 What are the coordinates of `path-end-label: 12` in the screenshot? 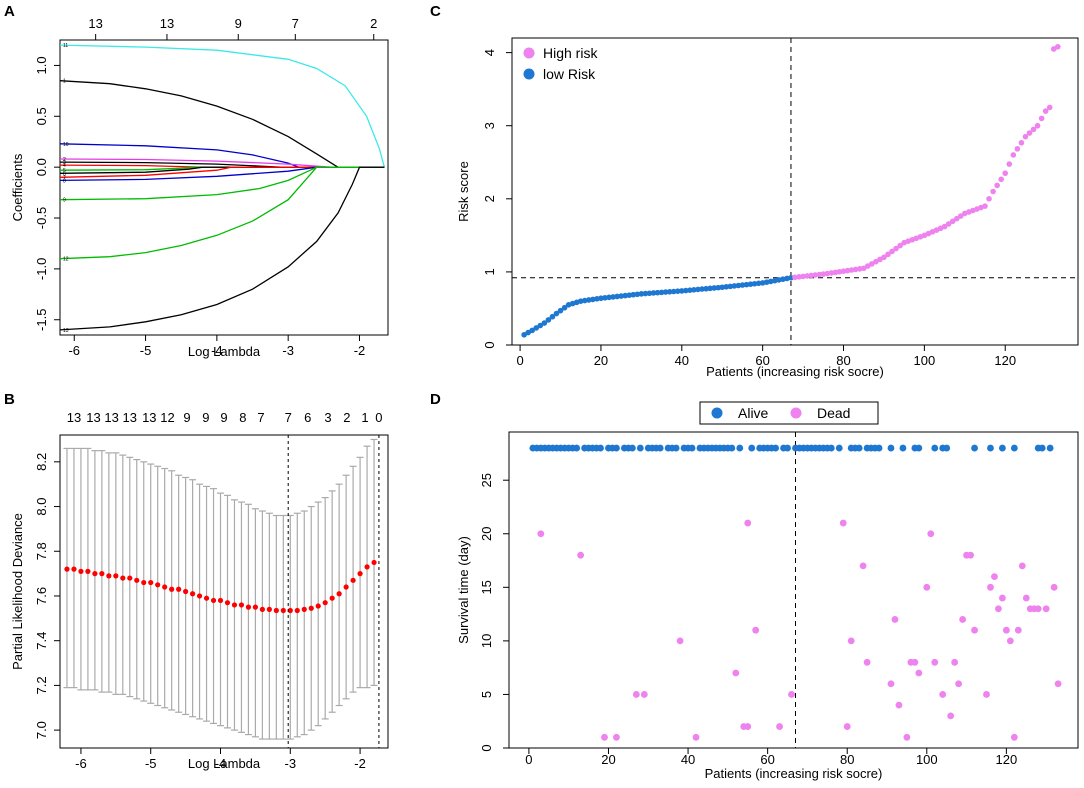 It's located at (66, 260).